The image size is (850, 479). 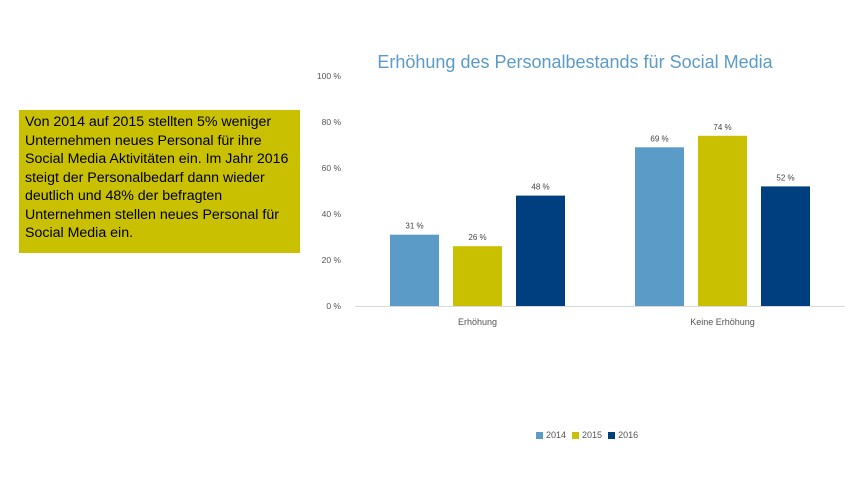 I want to click on data-label: 31 %, so click(x=414, y=226).